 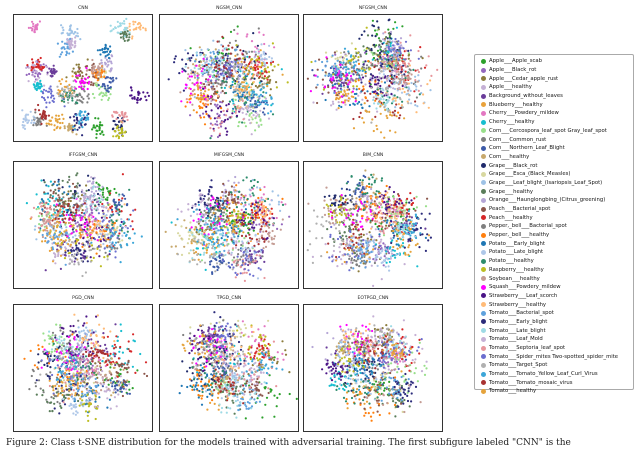 What do you see at coordinates (229, 78) in the screenshot?
I see `tsne-scatter-panel` at bounding box center [229, 78].